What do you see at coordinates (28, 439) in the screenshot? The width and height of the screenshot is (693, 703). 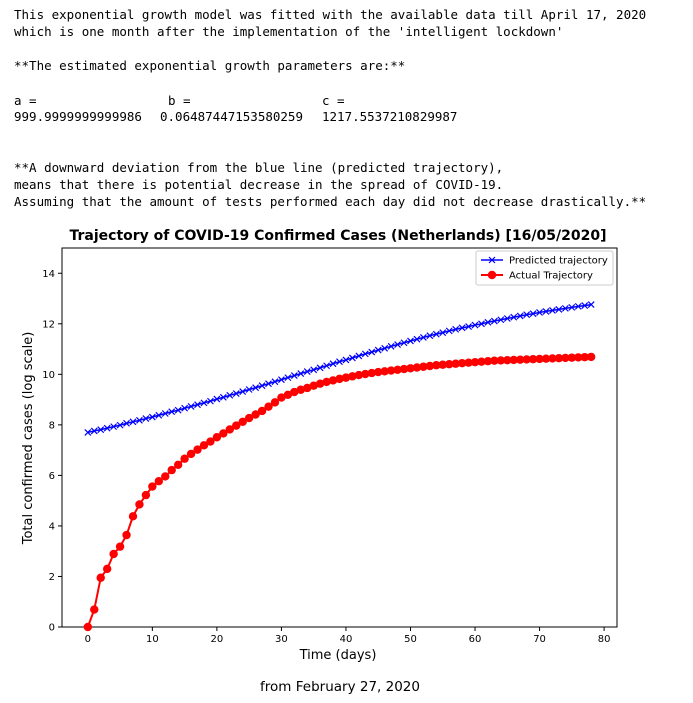 I see `y-axis-label: Total confirmed cases (log scale)` at bounding box center [28, 439].